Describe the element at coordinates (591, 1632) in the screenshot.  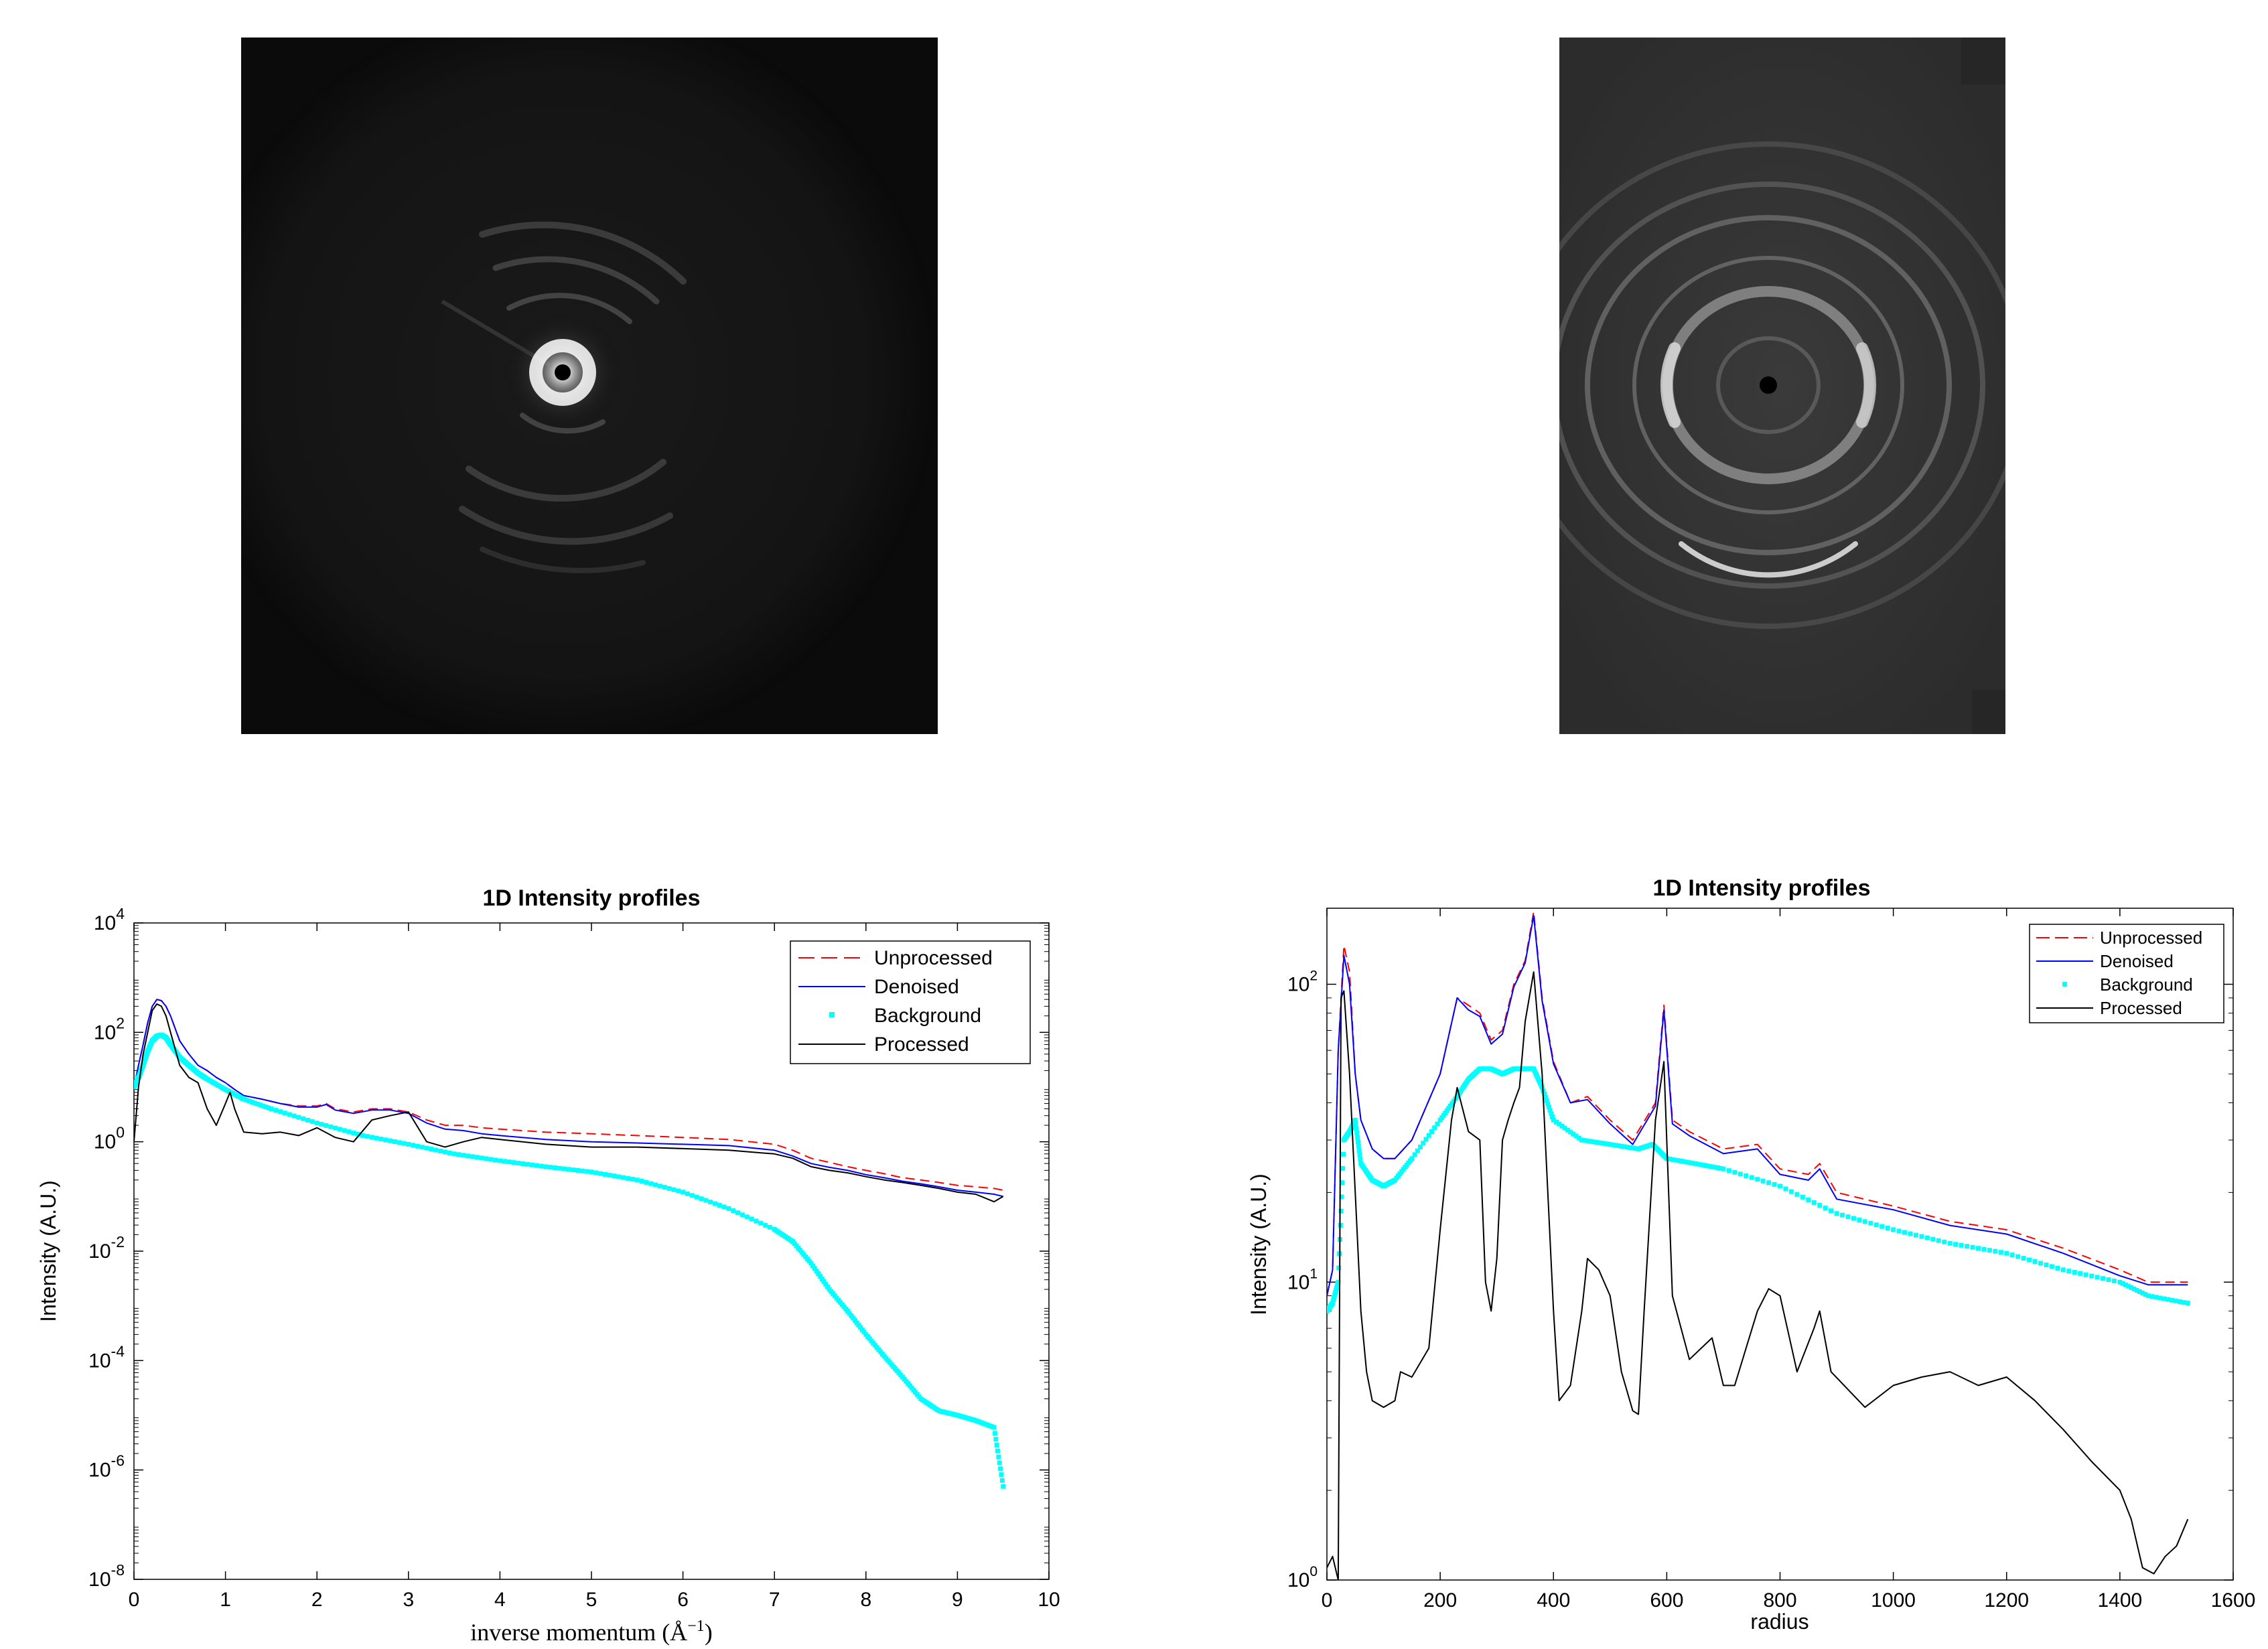
I see `plot-left-xlabel: inverse momentum (Å−1)` at that location.